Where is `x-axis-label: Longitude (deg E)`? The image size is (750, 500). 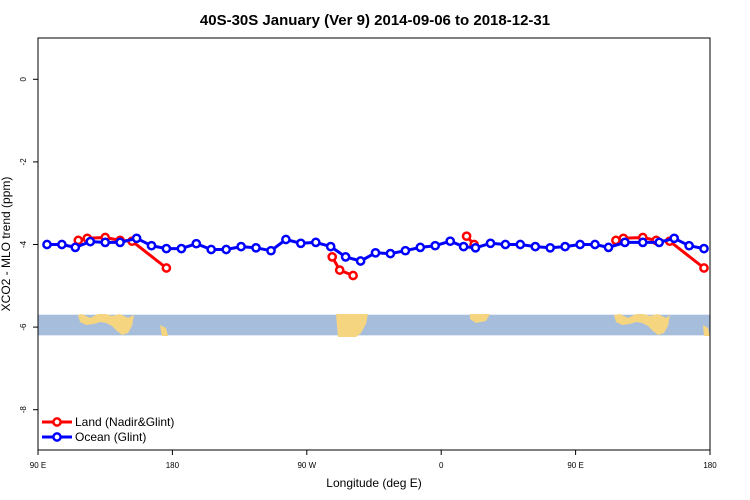
x-axis-label: Longitude (deg E) is located at coordinates (373, 483).